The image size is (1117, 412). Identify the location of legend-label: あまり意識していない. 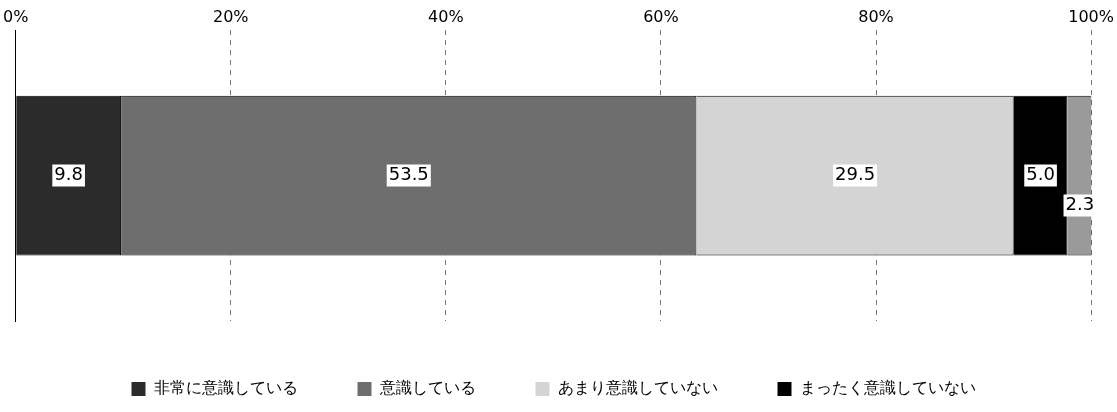
(637, 388).